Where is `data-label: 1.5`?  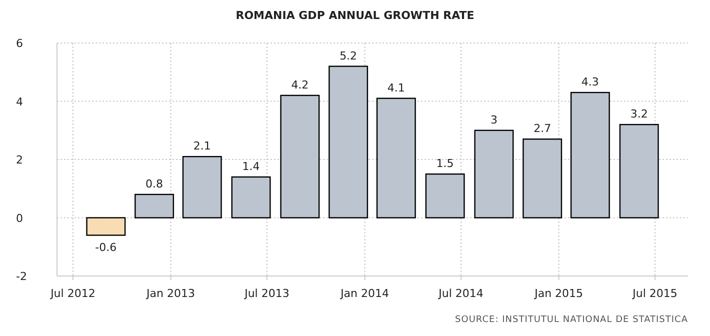 data-label: 1.5 is located at coordinates (445, 163).